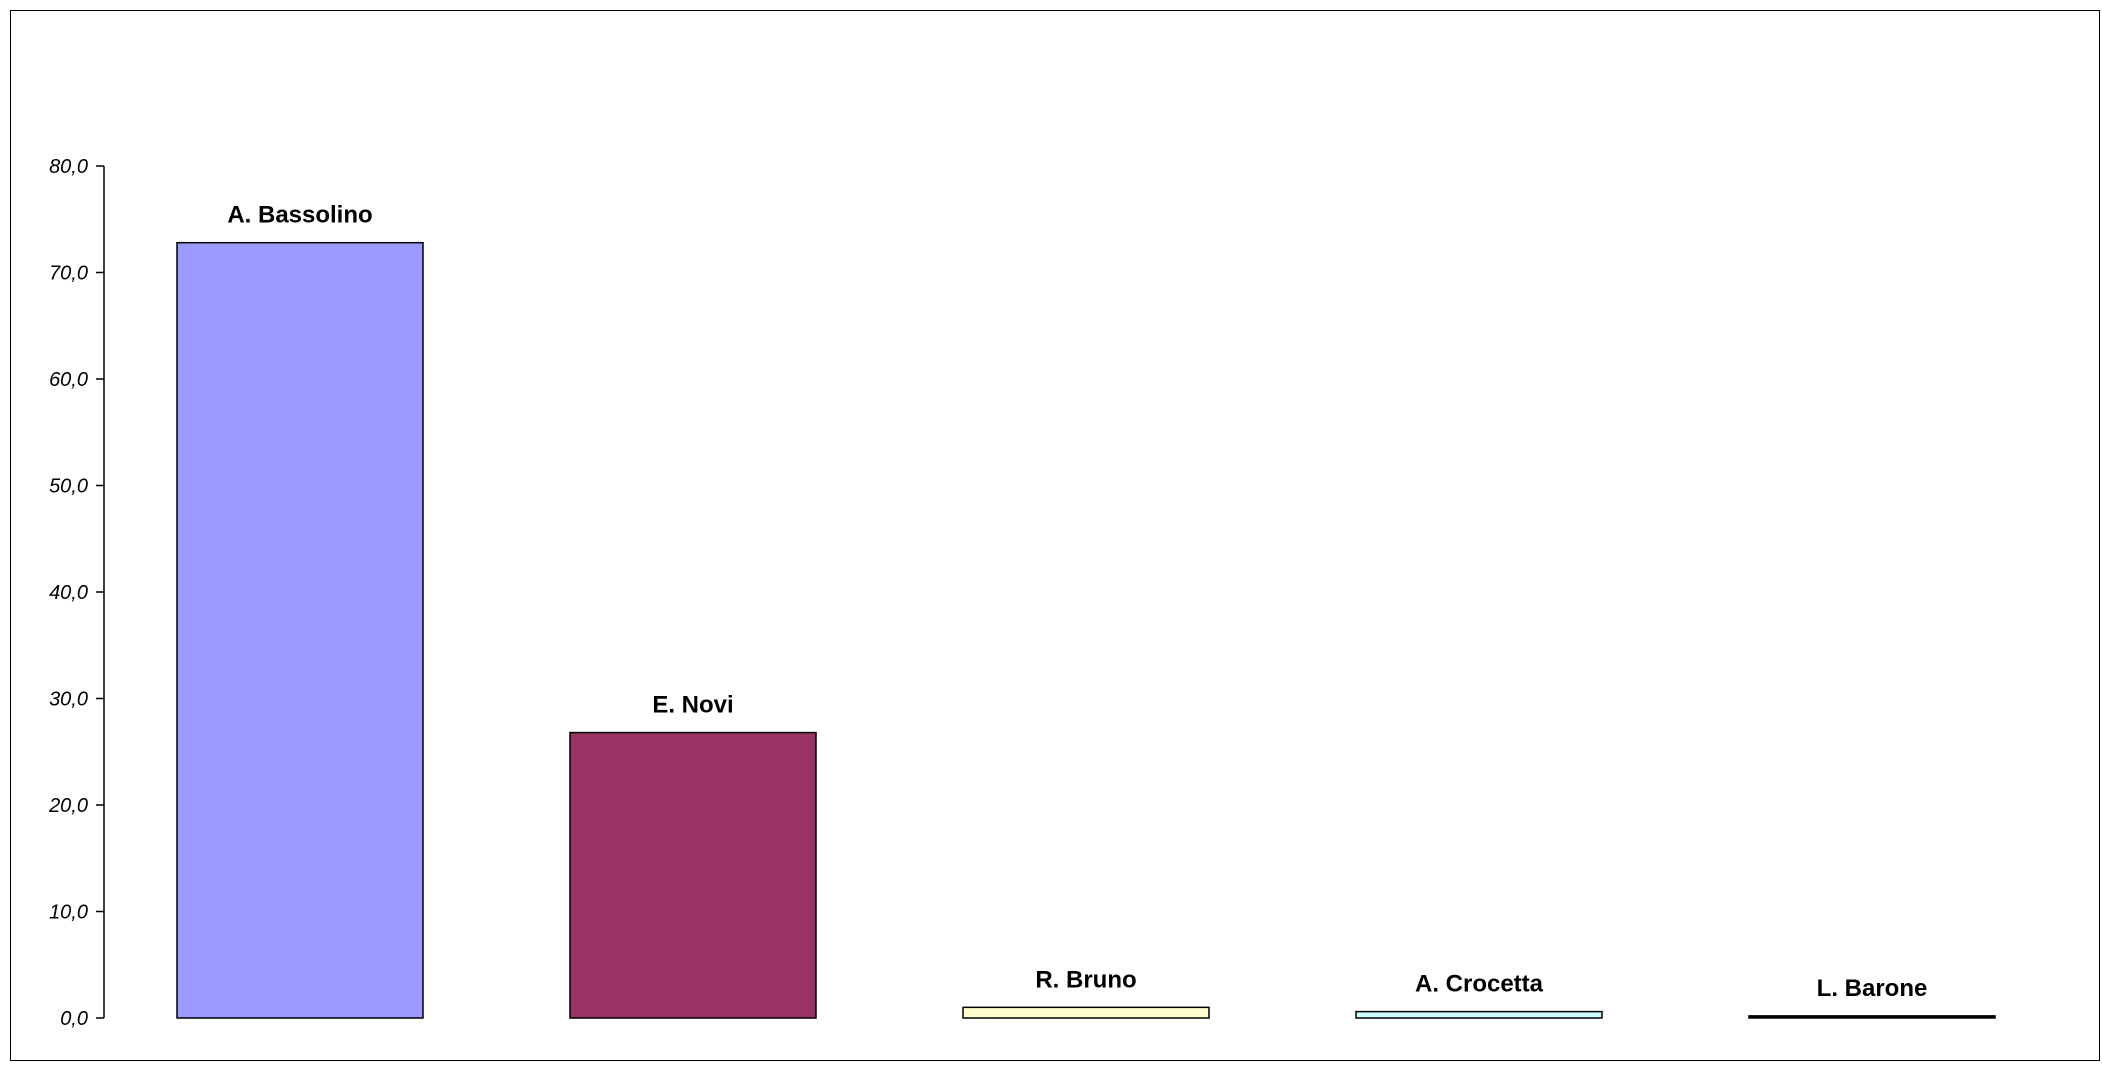  I want to click on y-tick-label: 60,0, so click(68, 380).